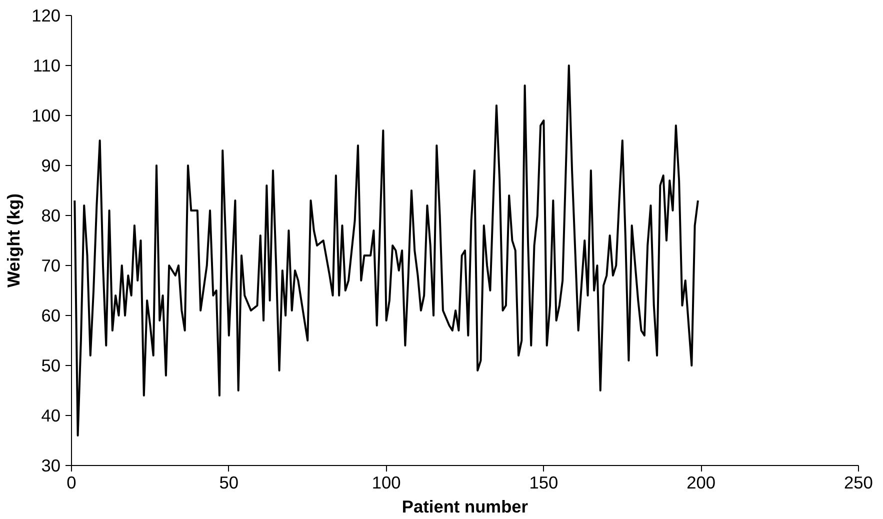 This screenshot has width=883, height=519. What do you see at coordinates (71, 482) in the screenshot?
I see `x-tick-label: 0` at bounding box center [71, 482].